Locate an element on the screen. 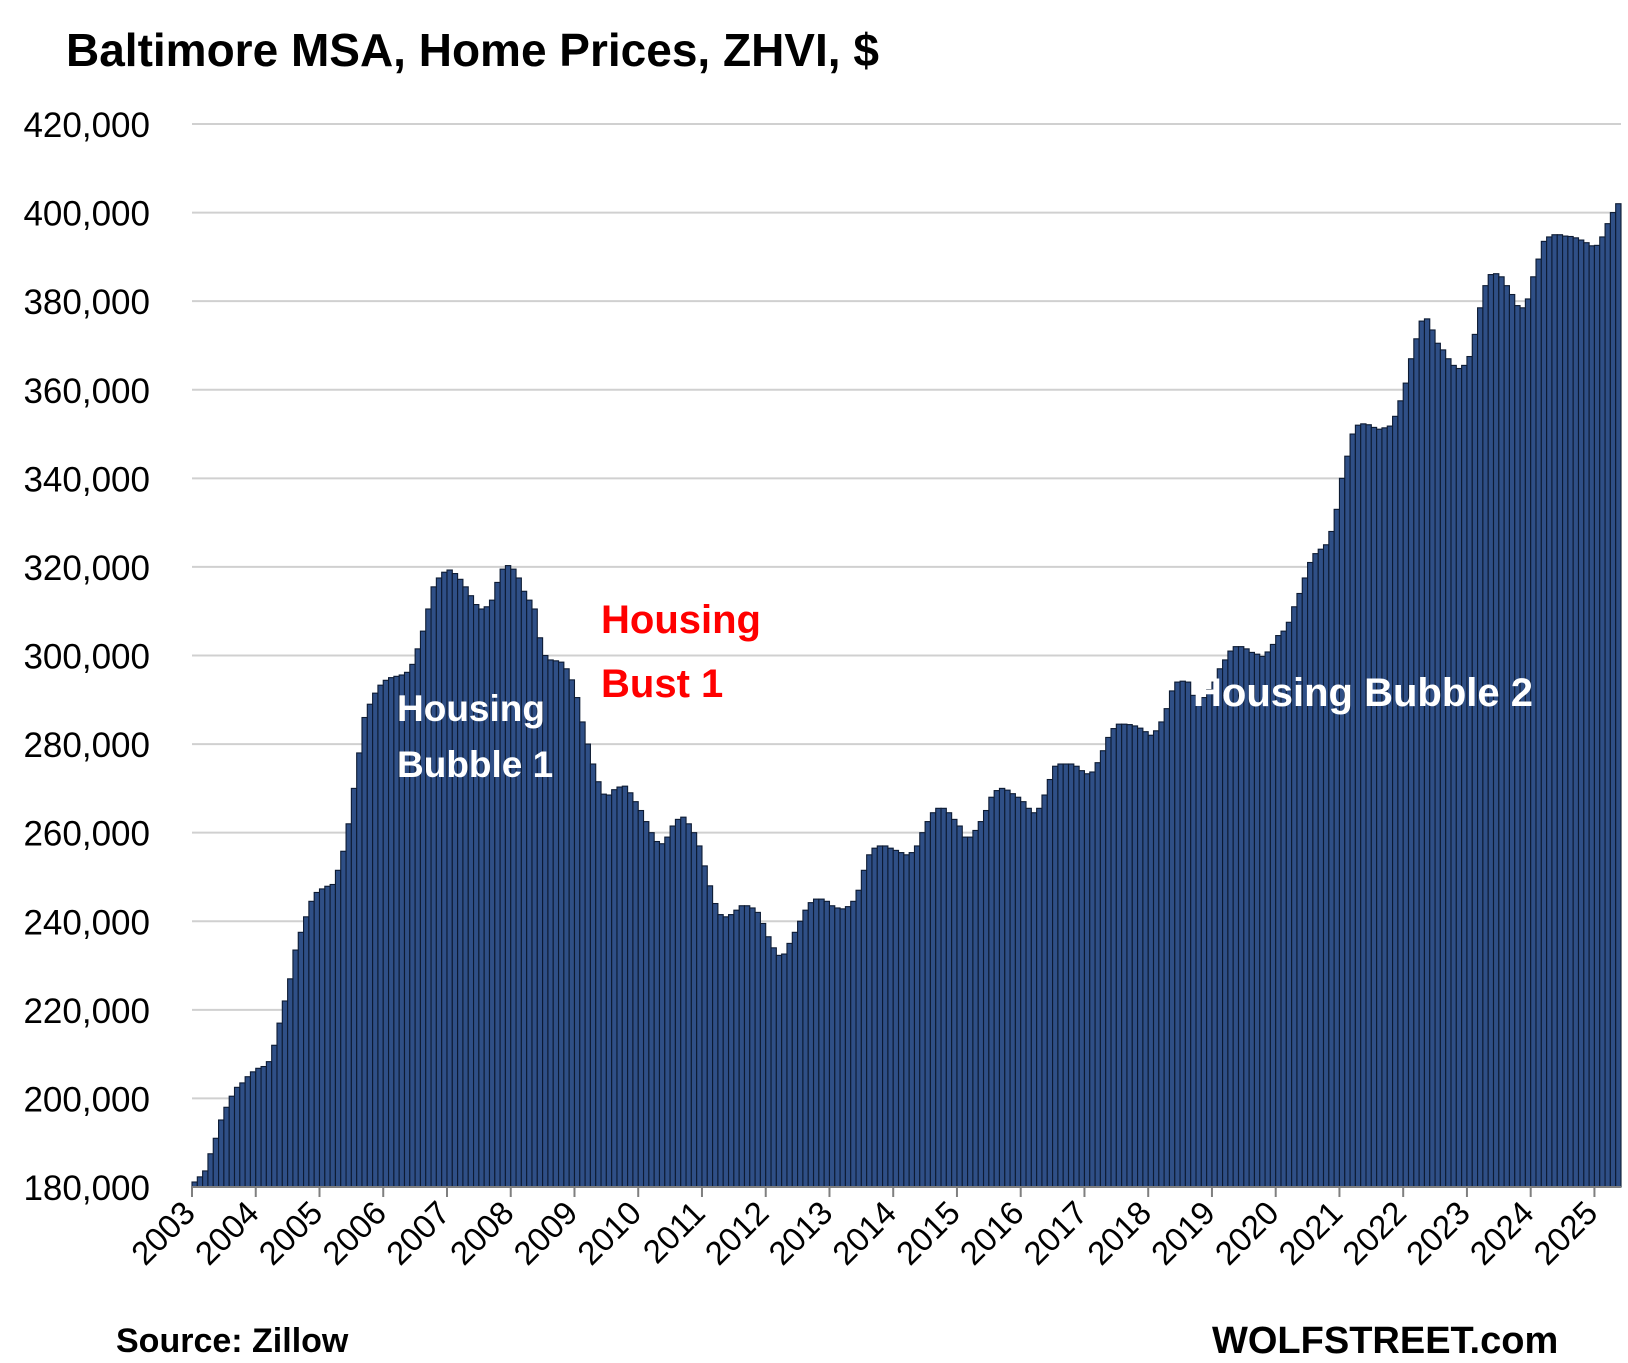  x-tick-label: 2005 is located at coordinates (290, 1233).